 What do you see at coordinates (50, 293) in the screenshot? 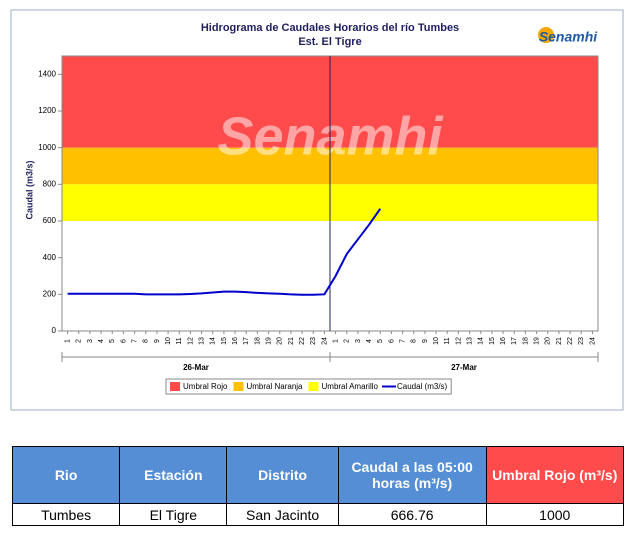
I see `y-tick-label: 200` at bounding box center [50, 293].